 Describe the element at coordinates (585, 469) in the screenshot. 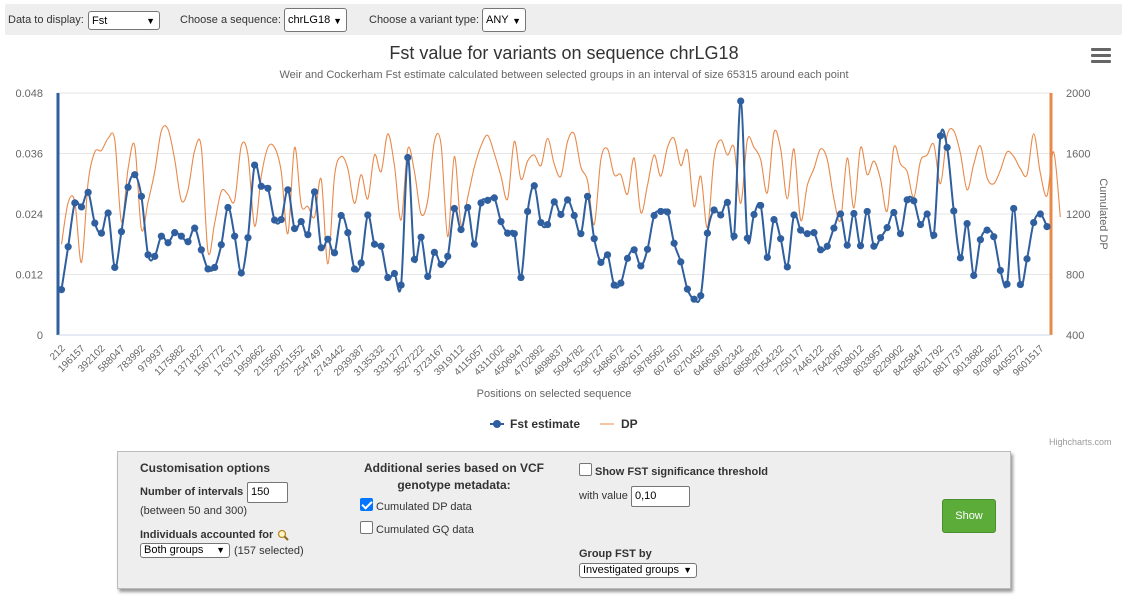

I see `threshold-checkbox` at that location.